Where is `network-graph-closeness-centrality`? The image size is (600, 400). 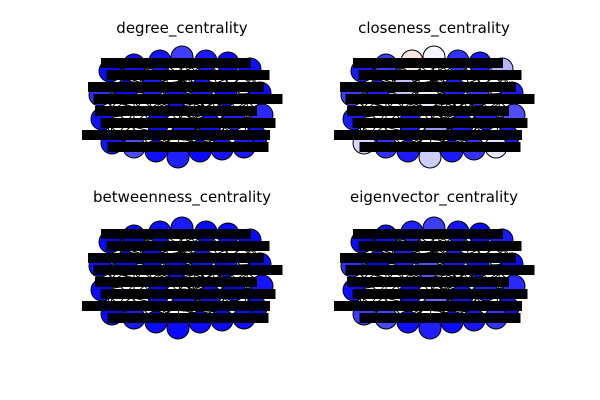 network-graph-closeness-centrality is located at coordinates (434, 107).